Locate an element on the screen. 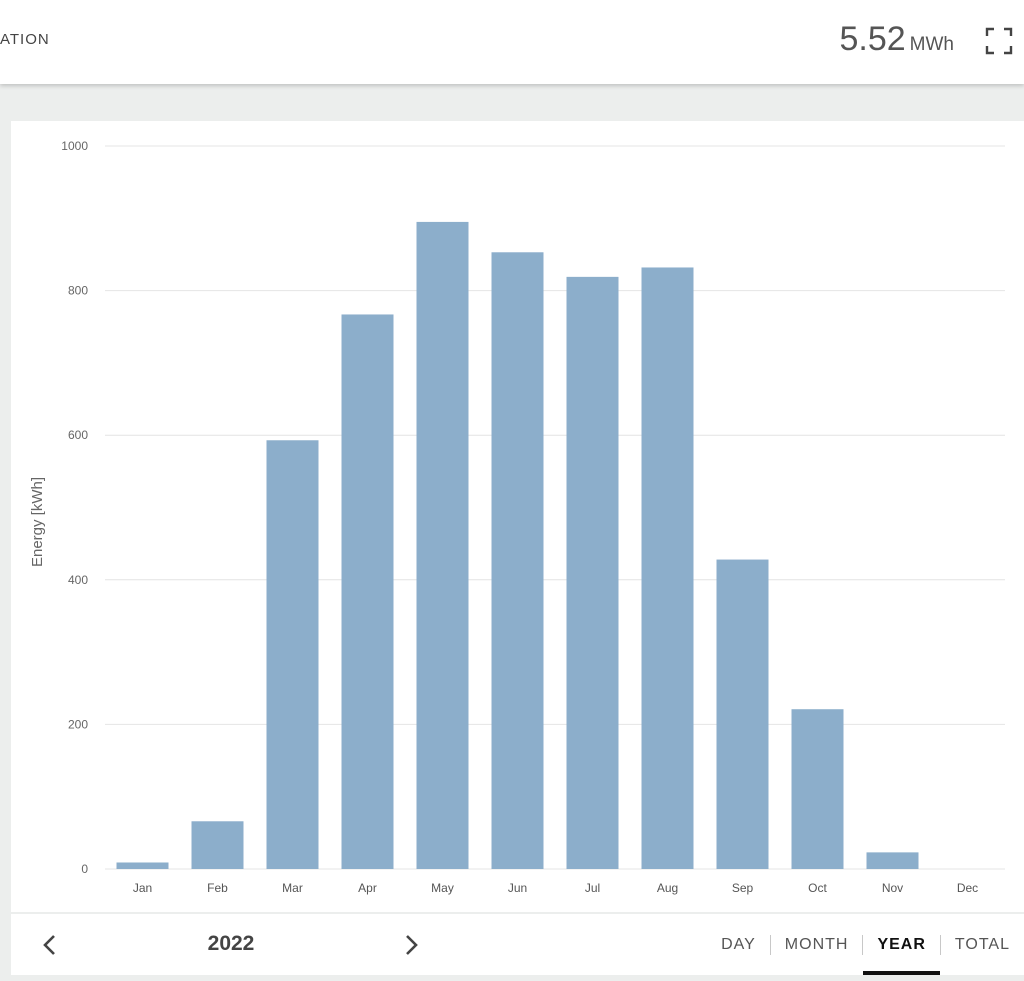 The image size is (1024, 981). bar-aug is located at coordinates (667, 568).